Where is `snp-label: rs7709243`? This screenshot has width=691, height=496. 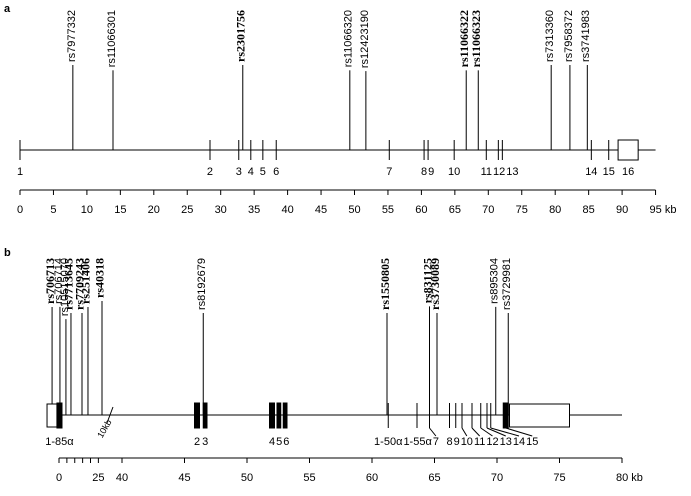 snp-label: rs7709243 is located at coordinates (80, 284).